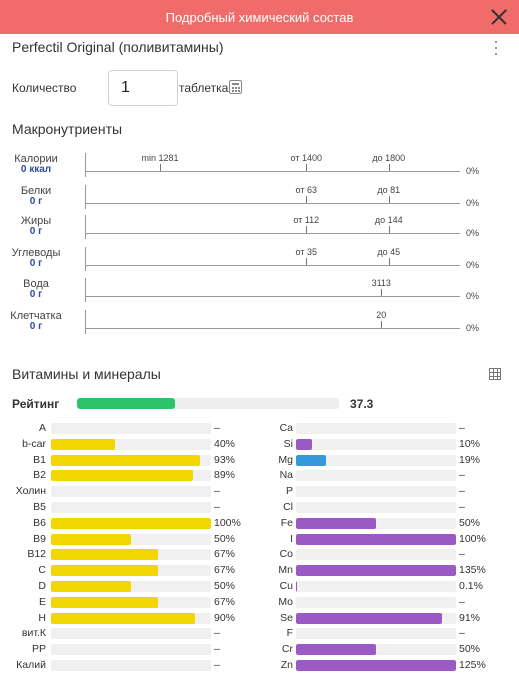  I want to click on macro-name: Клетчатка, so click(36, 316).